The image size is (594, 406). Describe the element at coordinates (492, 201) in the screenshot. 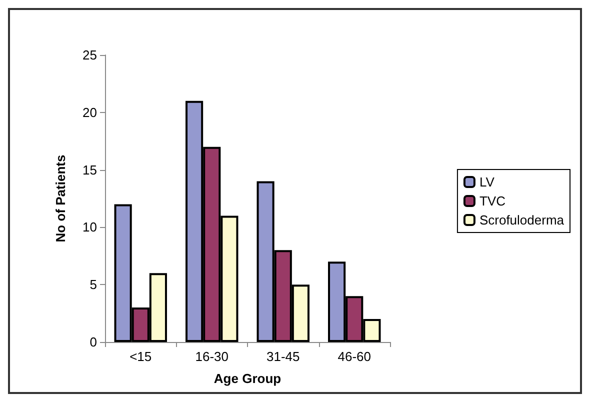

I see `legend-label: TVC` at that location.